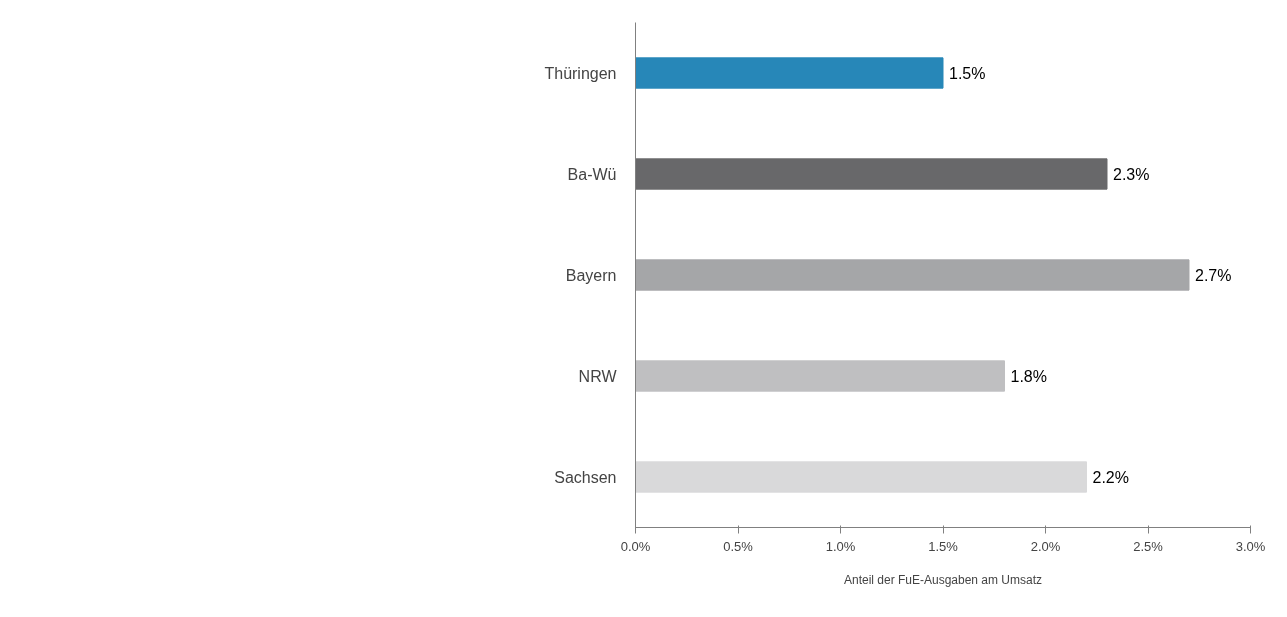 The height and width of the screenshot is (617, 1287). I want to click on y-tick-label: Ba-Wü, so click(592, 174).